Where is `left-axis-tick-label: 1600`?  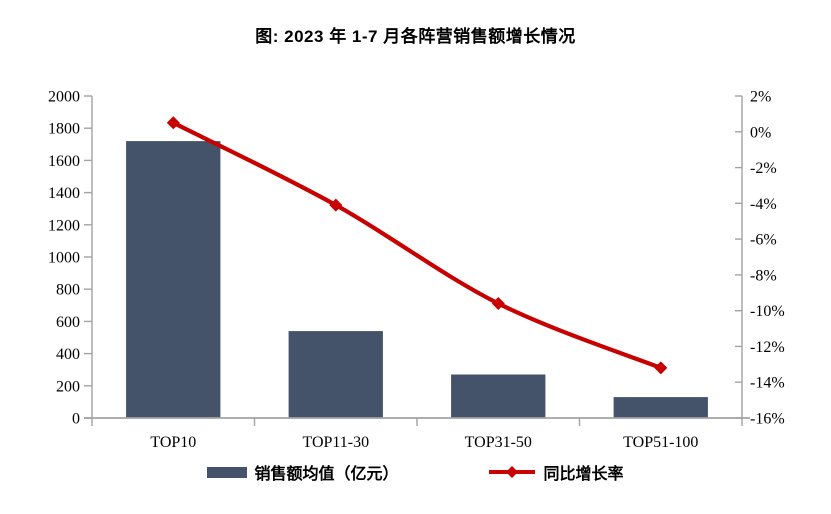
left-axis-tick-label: 1600 is located at coordinates (64, 161).